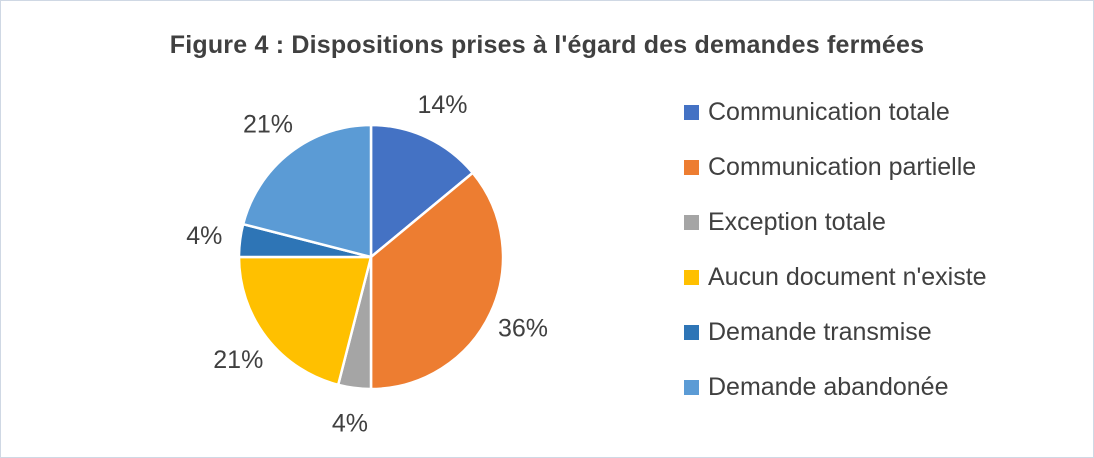 Image resolution: width=1094 pixels, height=458 pixels. Describe the element at coordinates (828, 387) in the screenshot. I see `legend-label: Demande abandonée` at that location.